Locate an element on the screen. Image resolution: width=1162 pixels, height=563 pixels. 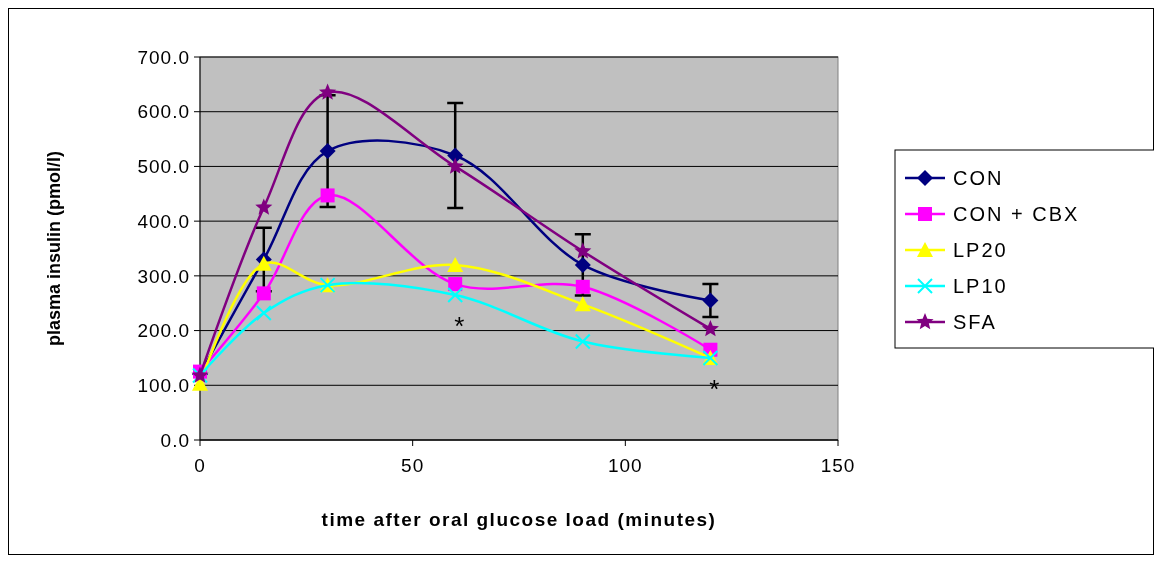
y-tick-label: 0.0 is located at coordinates (175, 440).